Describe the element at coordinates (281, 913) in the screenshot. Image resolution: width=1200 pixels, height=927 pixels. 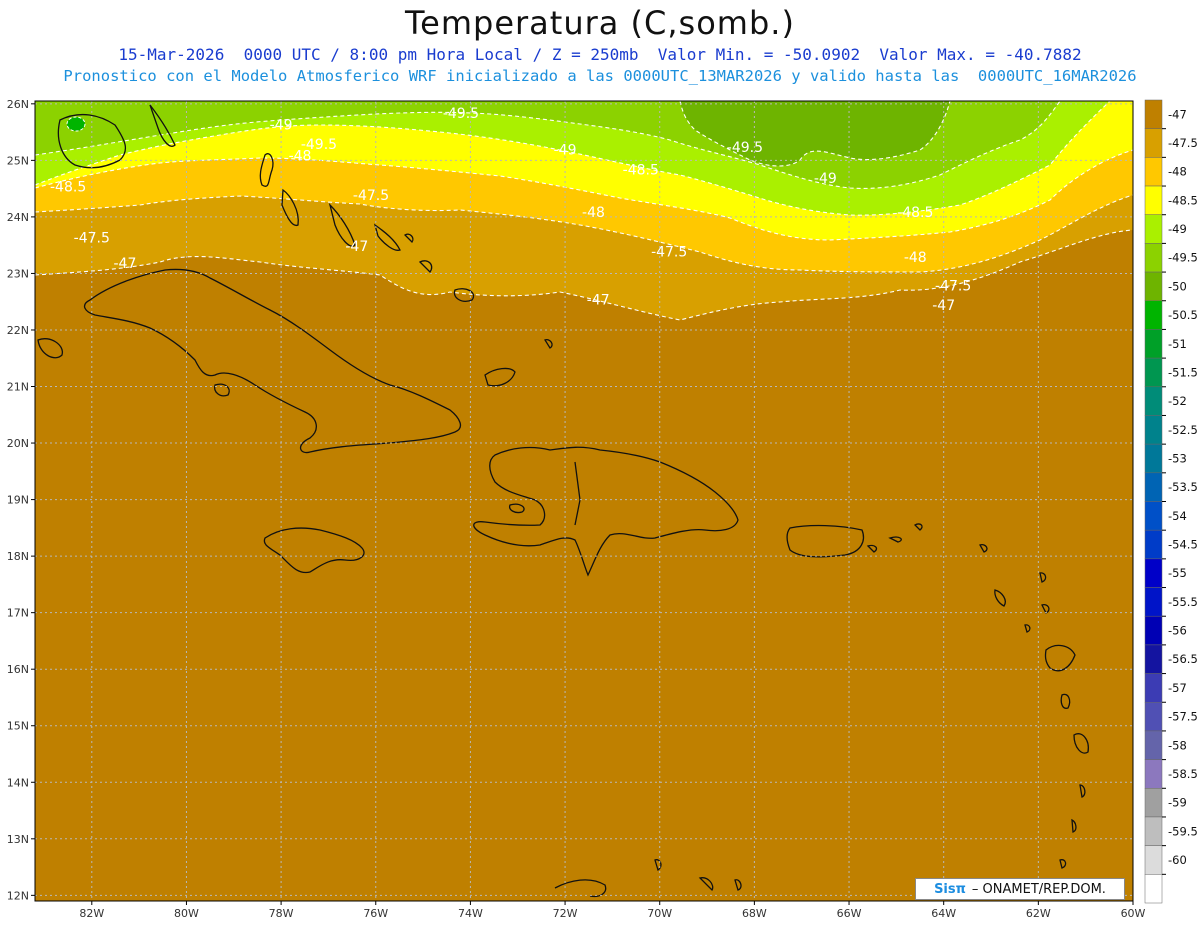
I see `lon-tick-label: 78W` at that location.